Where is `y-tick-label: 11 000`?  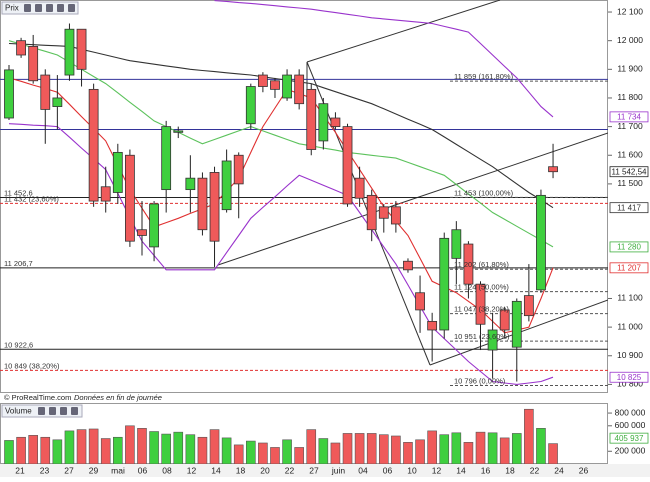 y-tick-label: 11 000 is located at coordinates (630, 326).